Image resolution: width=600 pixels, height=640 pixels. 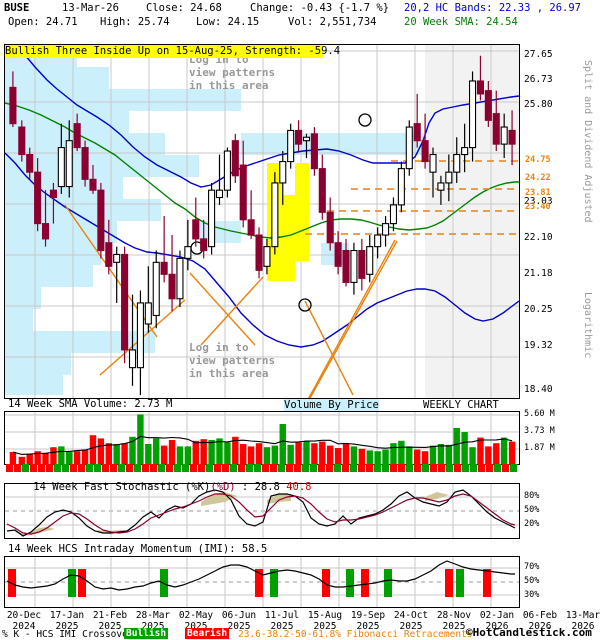 I want to click on date-tick: 17-Jan 2025, so click(x=67, y=621).